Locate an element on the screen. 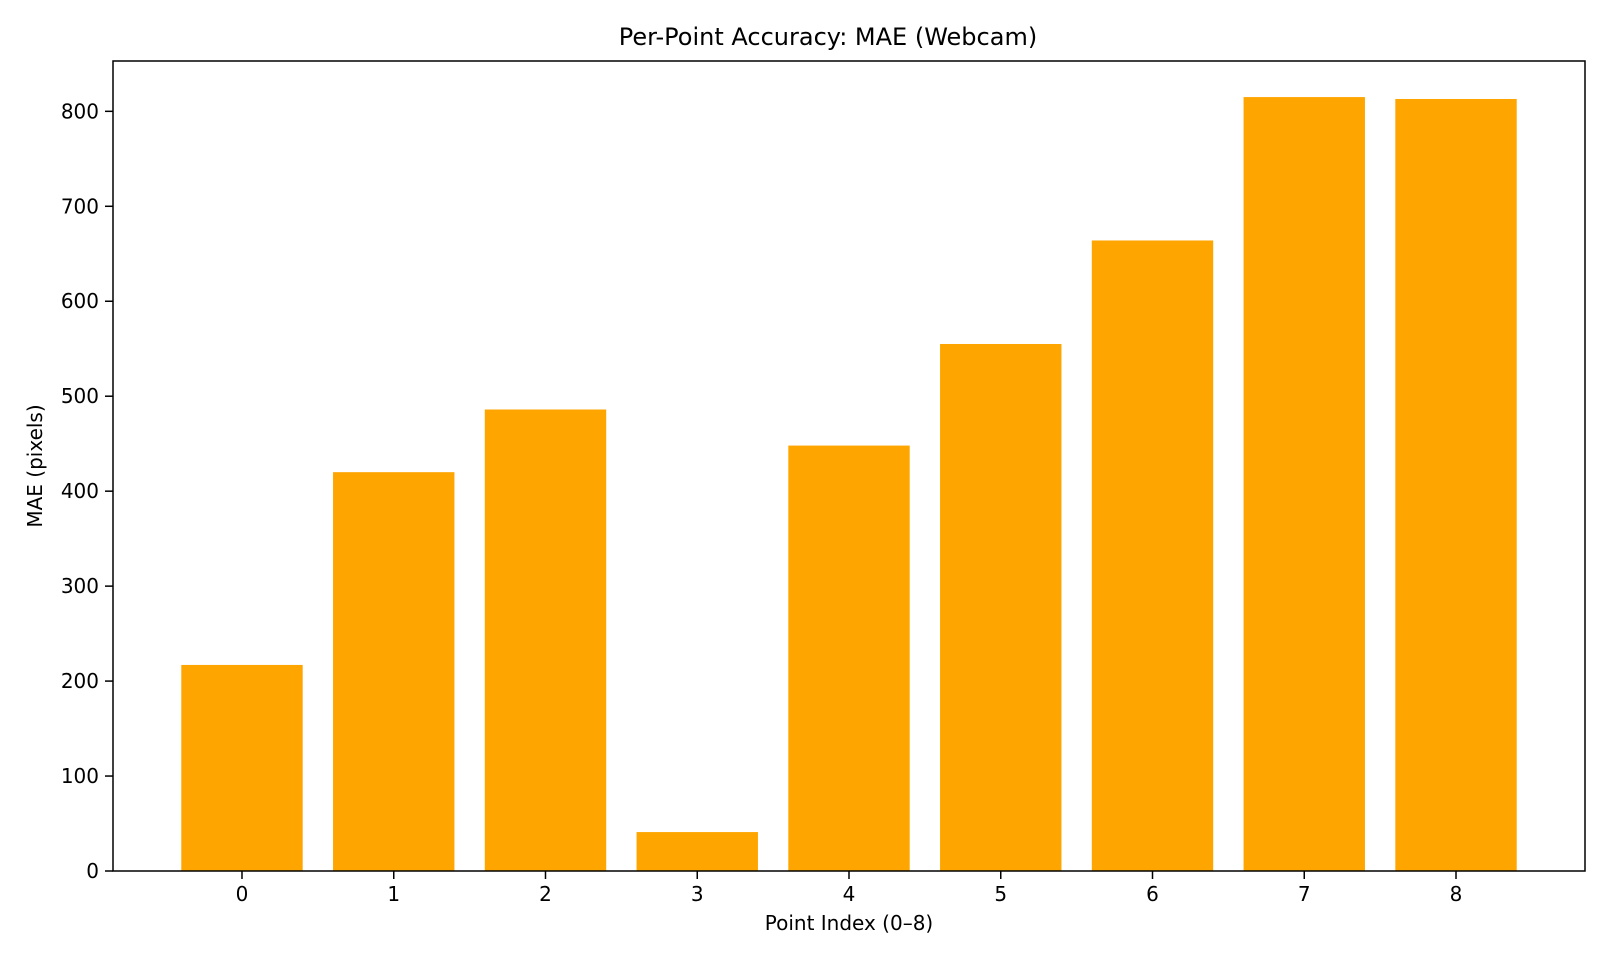 The width and height of the screenshot is (1600, 964). y-axis: 0 100 200 300 400 500 600 700 800 is located at coordinates (87, 491).